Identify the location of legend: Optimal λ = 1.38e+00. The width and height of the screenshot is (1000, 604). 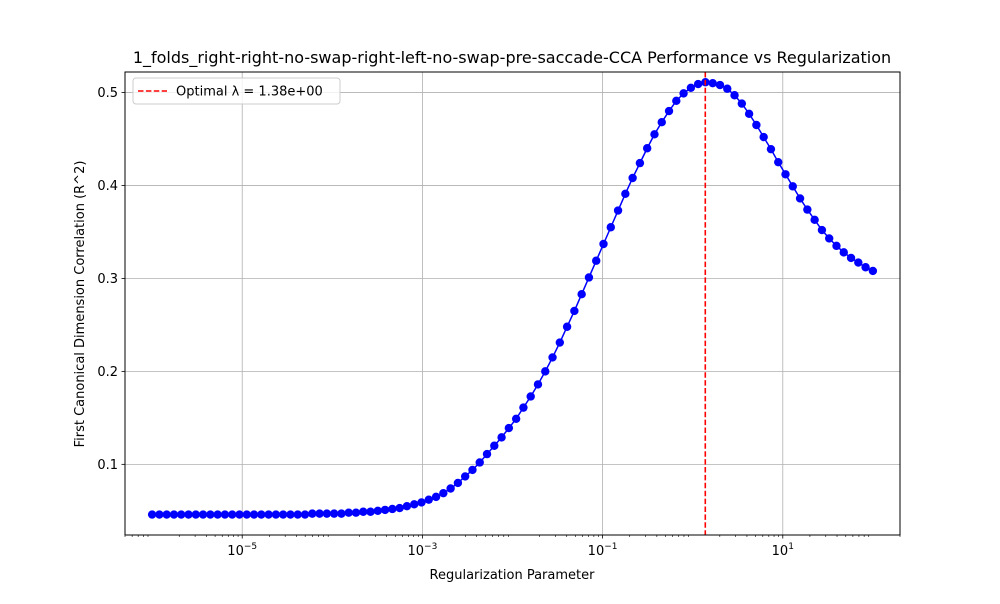
(236, 91).